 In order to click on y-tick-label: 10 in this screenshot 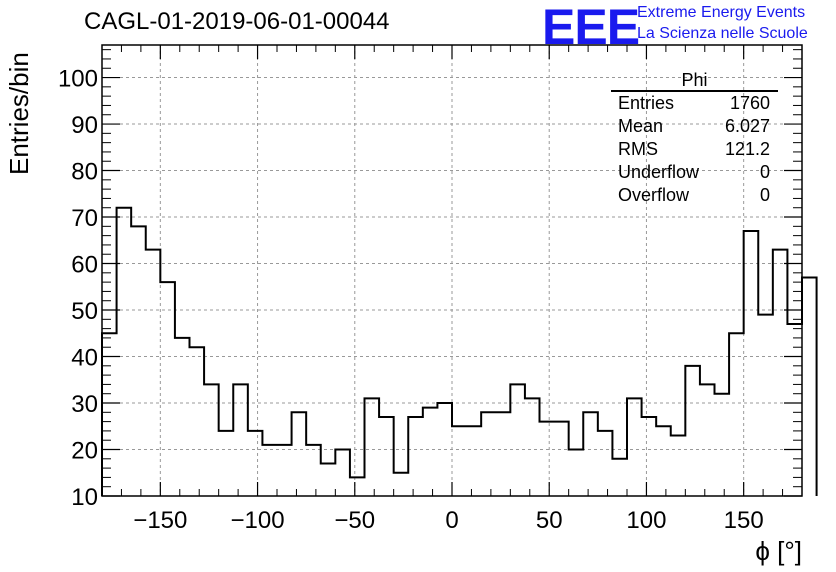, I will do `click(84, 497)`.